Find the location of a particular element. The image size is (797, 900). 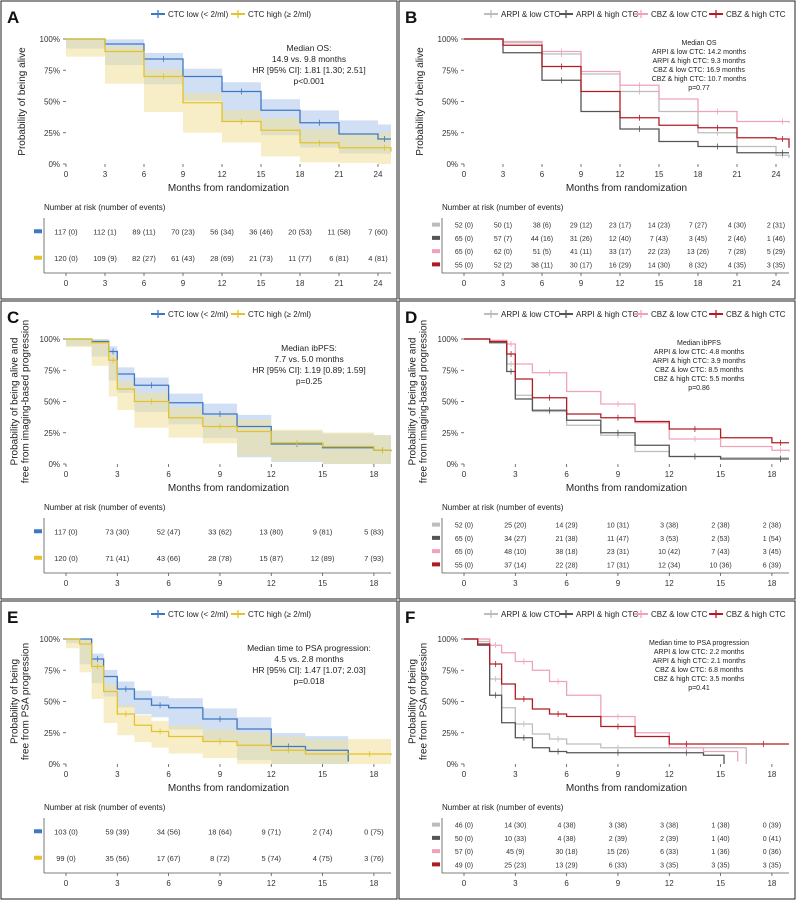

y-tick-label: 50% is located at coordinates (450, 702).